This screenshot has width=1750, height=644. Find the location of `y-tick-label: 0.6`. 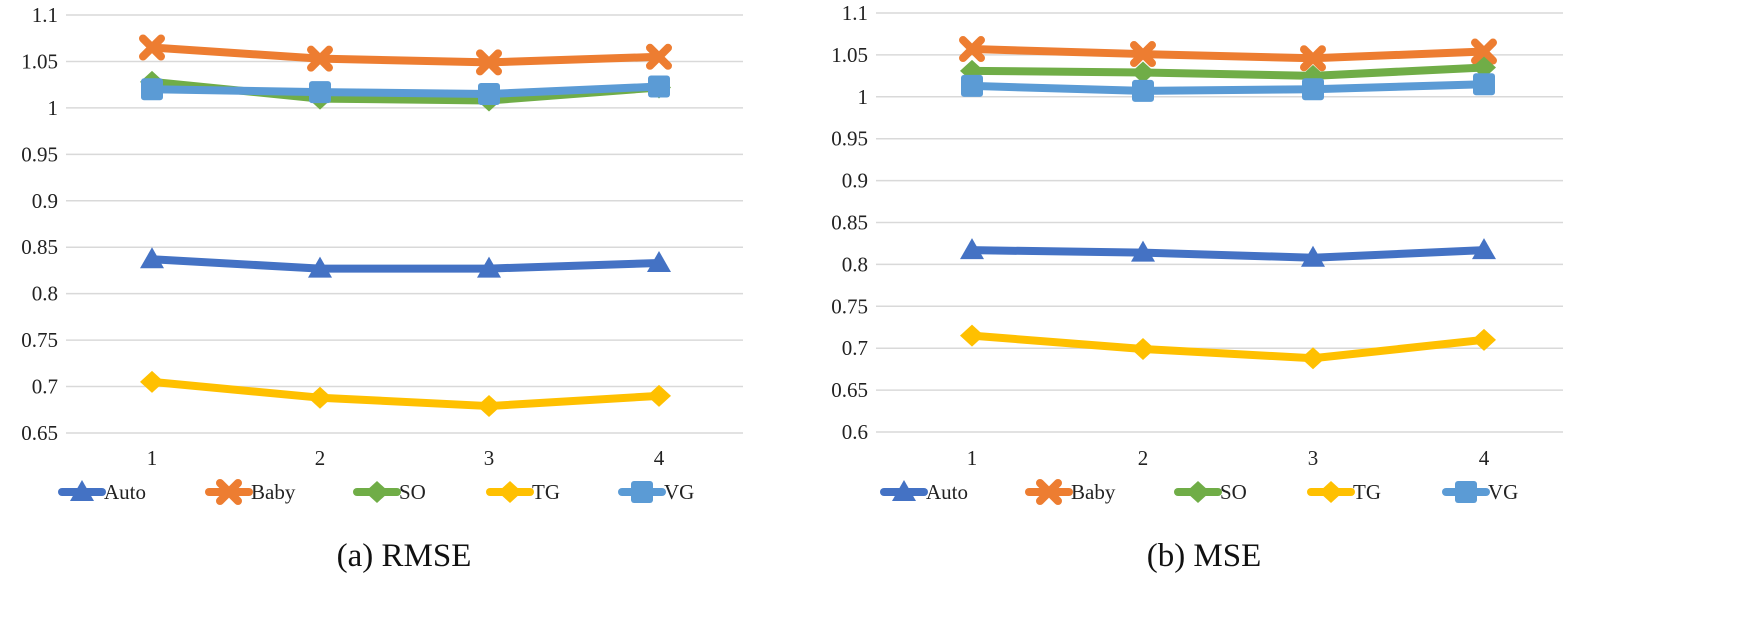

y-tick-label: 0.6 is located at coordinates (855, 432).